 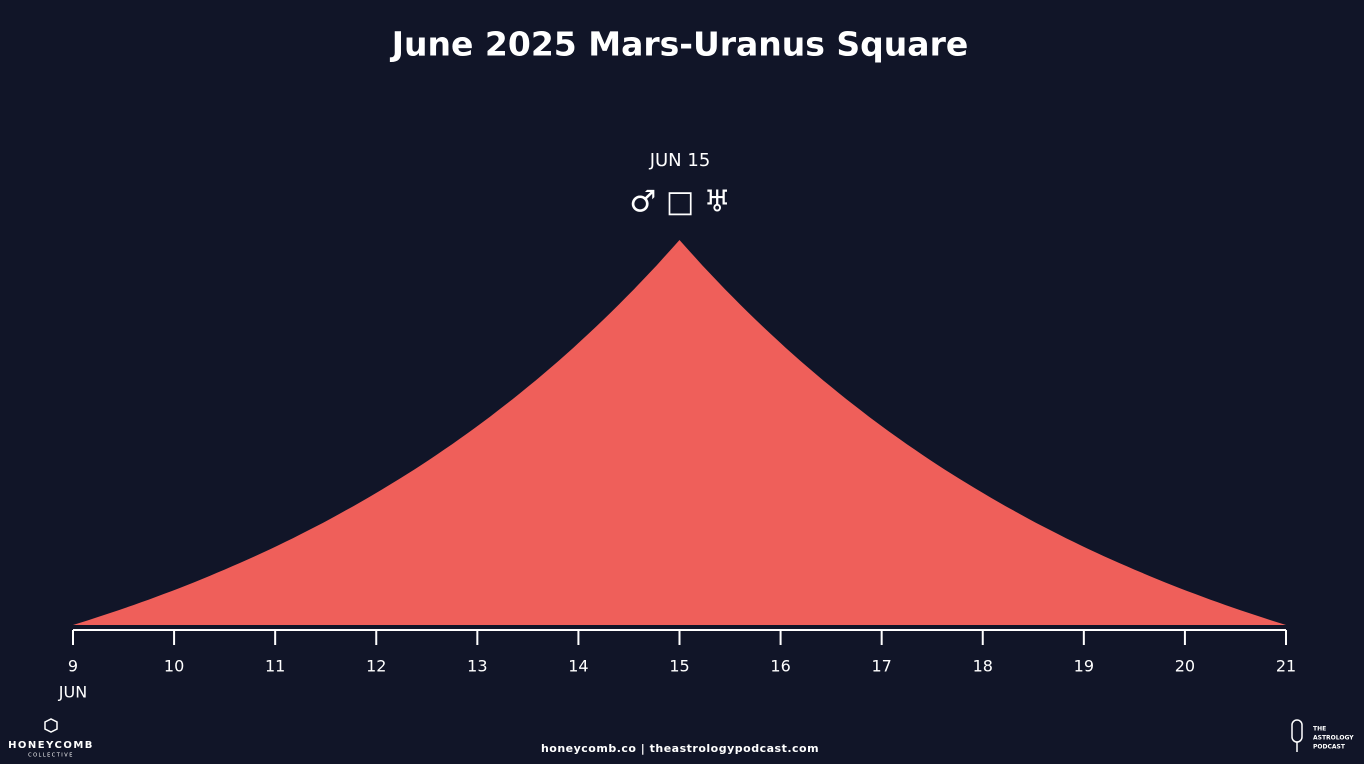 What do you see at coordinates (679, 44) in the screenshot?
I see `chart-title: June 2025 Mars-Uranus Square` at bounding box center [679, 44].